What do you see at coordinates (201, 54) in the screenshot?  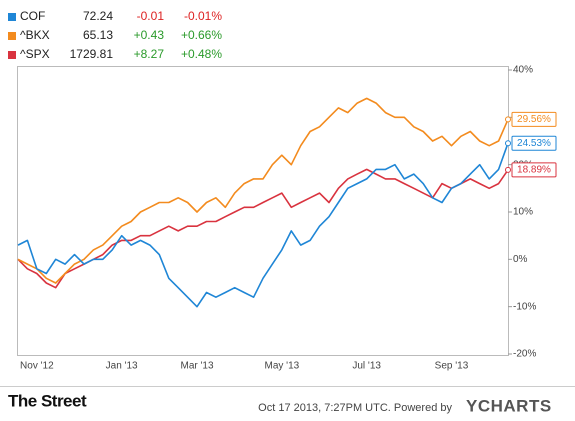 I see `quote-change-pct: +0.48%` at bounding box center [201, 54].